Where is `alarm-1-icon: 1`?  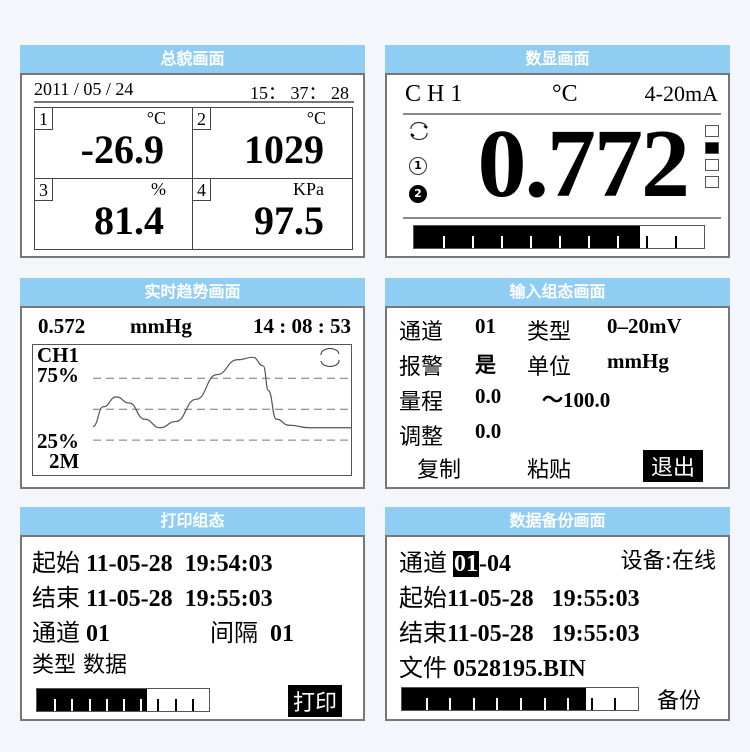
alarm-1-icon: 1 is located at coordinates (418, 166).